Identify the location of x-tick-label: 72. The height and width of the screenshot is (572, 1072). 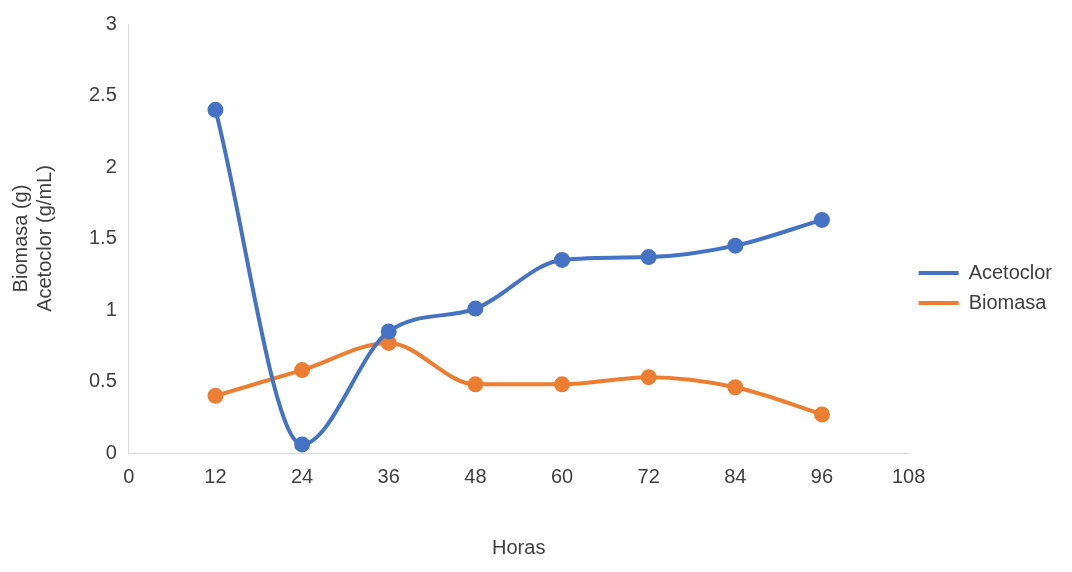
(648, 475).